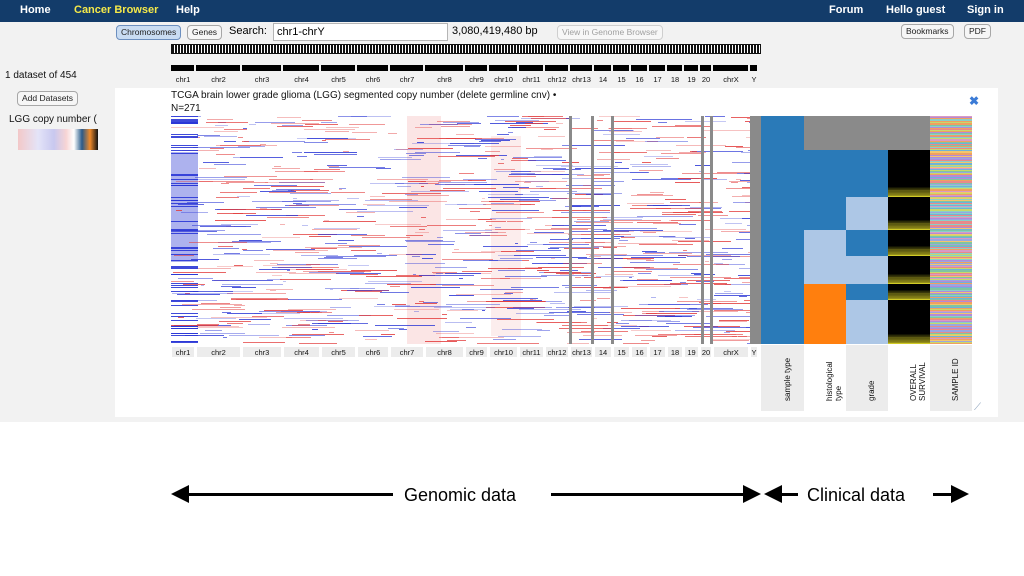 The image size is (1024, 576). What do you see at coordinates (916, 10) in the screenshot?
I see `nav-user-greeting: Hello guest` at bounding box center [916, 10].